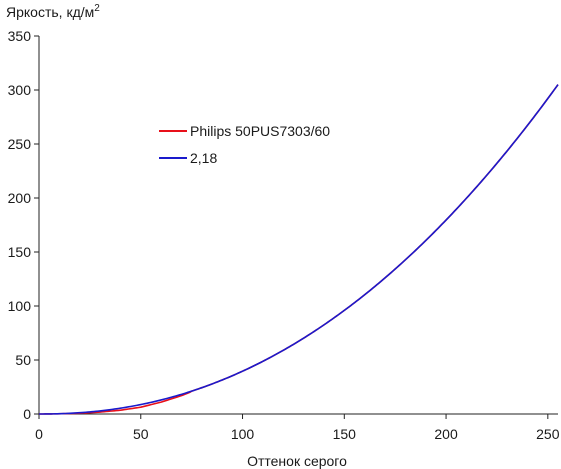 This screenshot has height=469, width=561. What do you see at coordinates (23, 360) in the screenshot?
I see `y-tick-label: 50` at bounding box center [23, 360].